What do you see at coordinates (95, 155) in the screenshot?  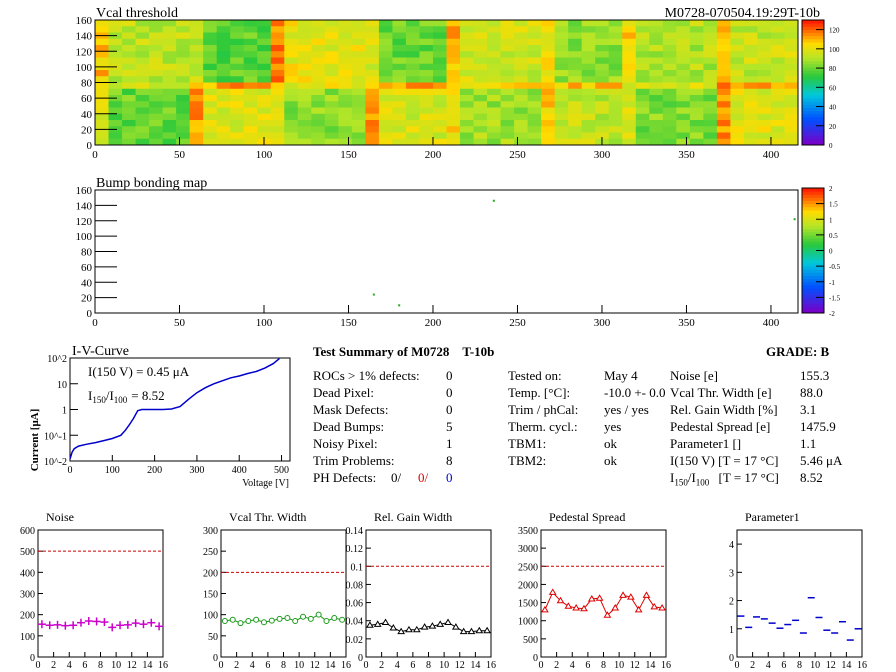 I see `x-tick-label: 0` at bounding box center [95, 155].